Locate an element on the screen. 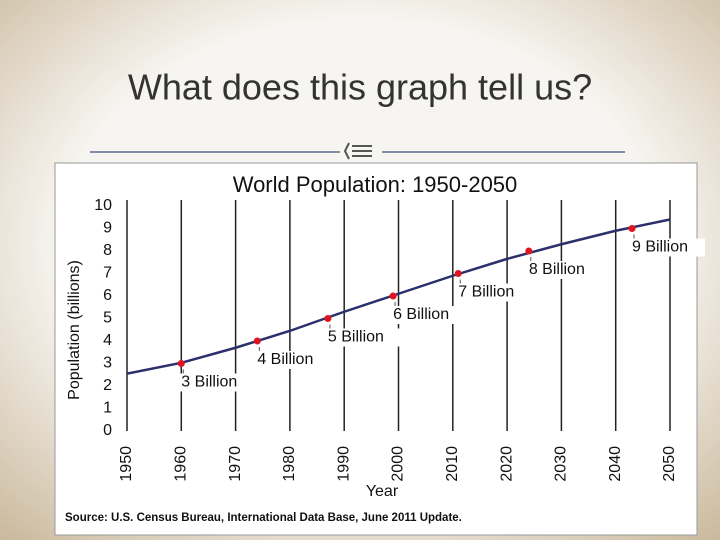 Image resolution: width=720 pixels, height=545 pixels. x-tick-label: 2030 is located at coordinates (561, 464).